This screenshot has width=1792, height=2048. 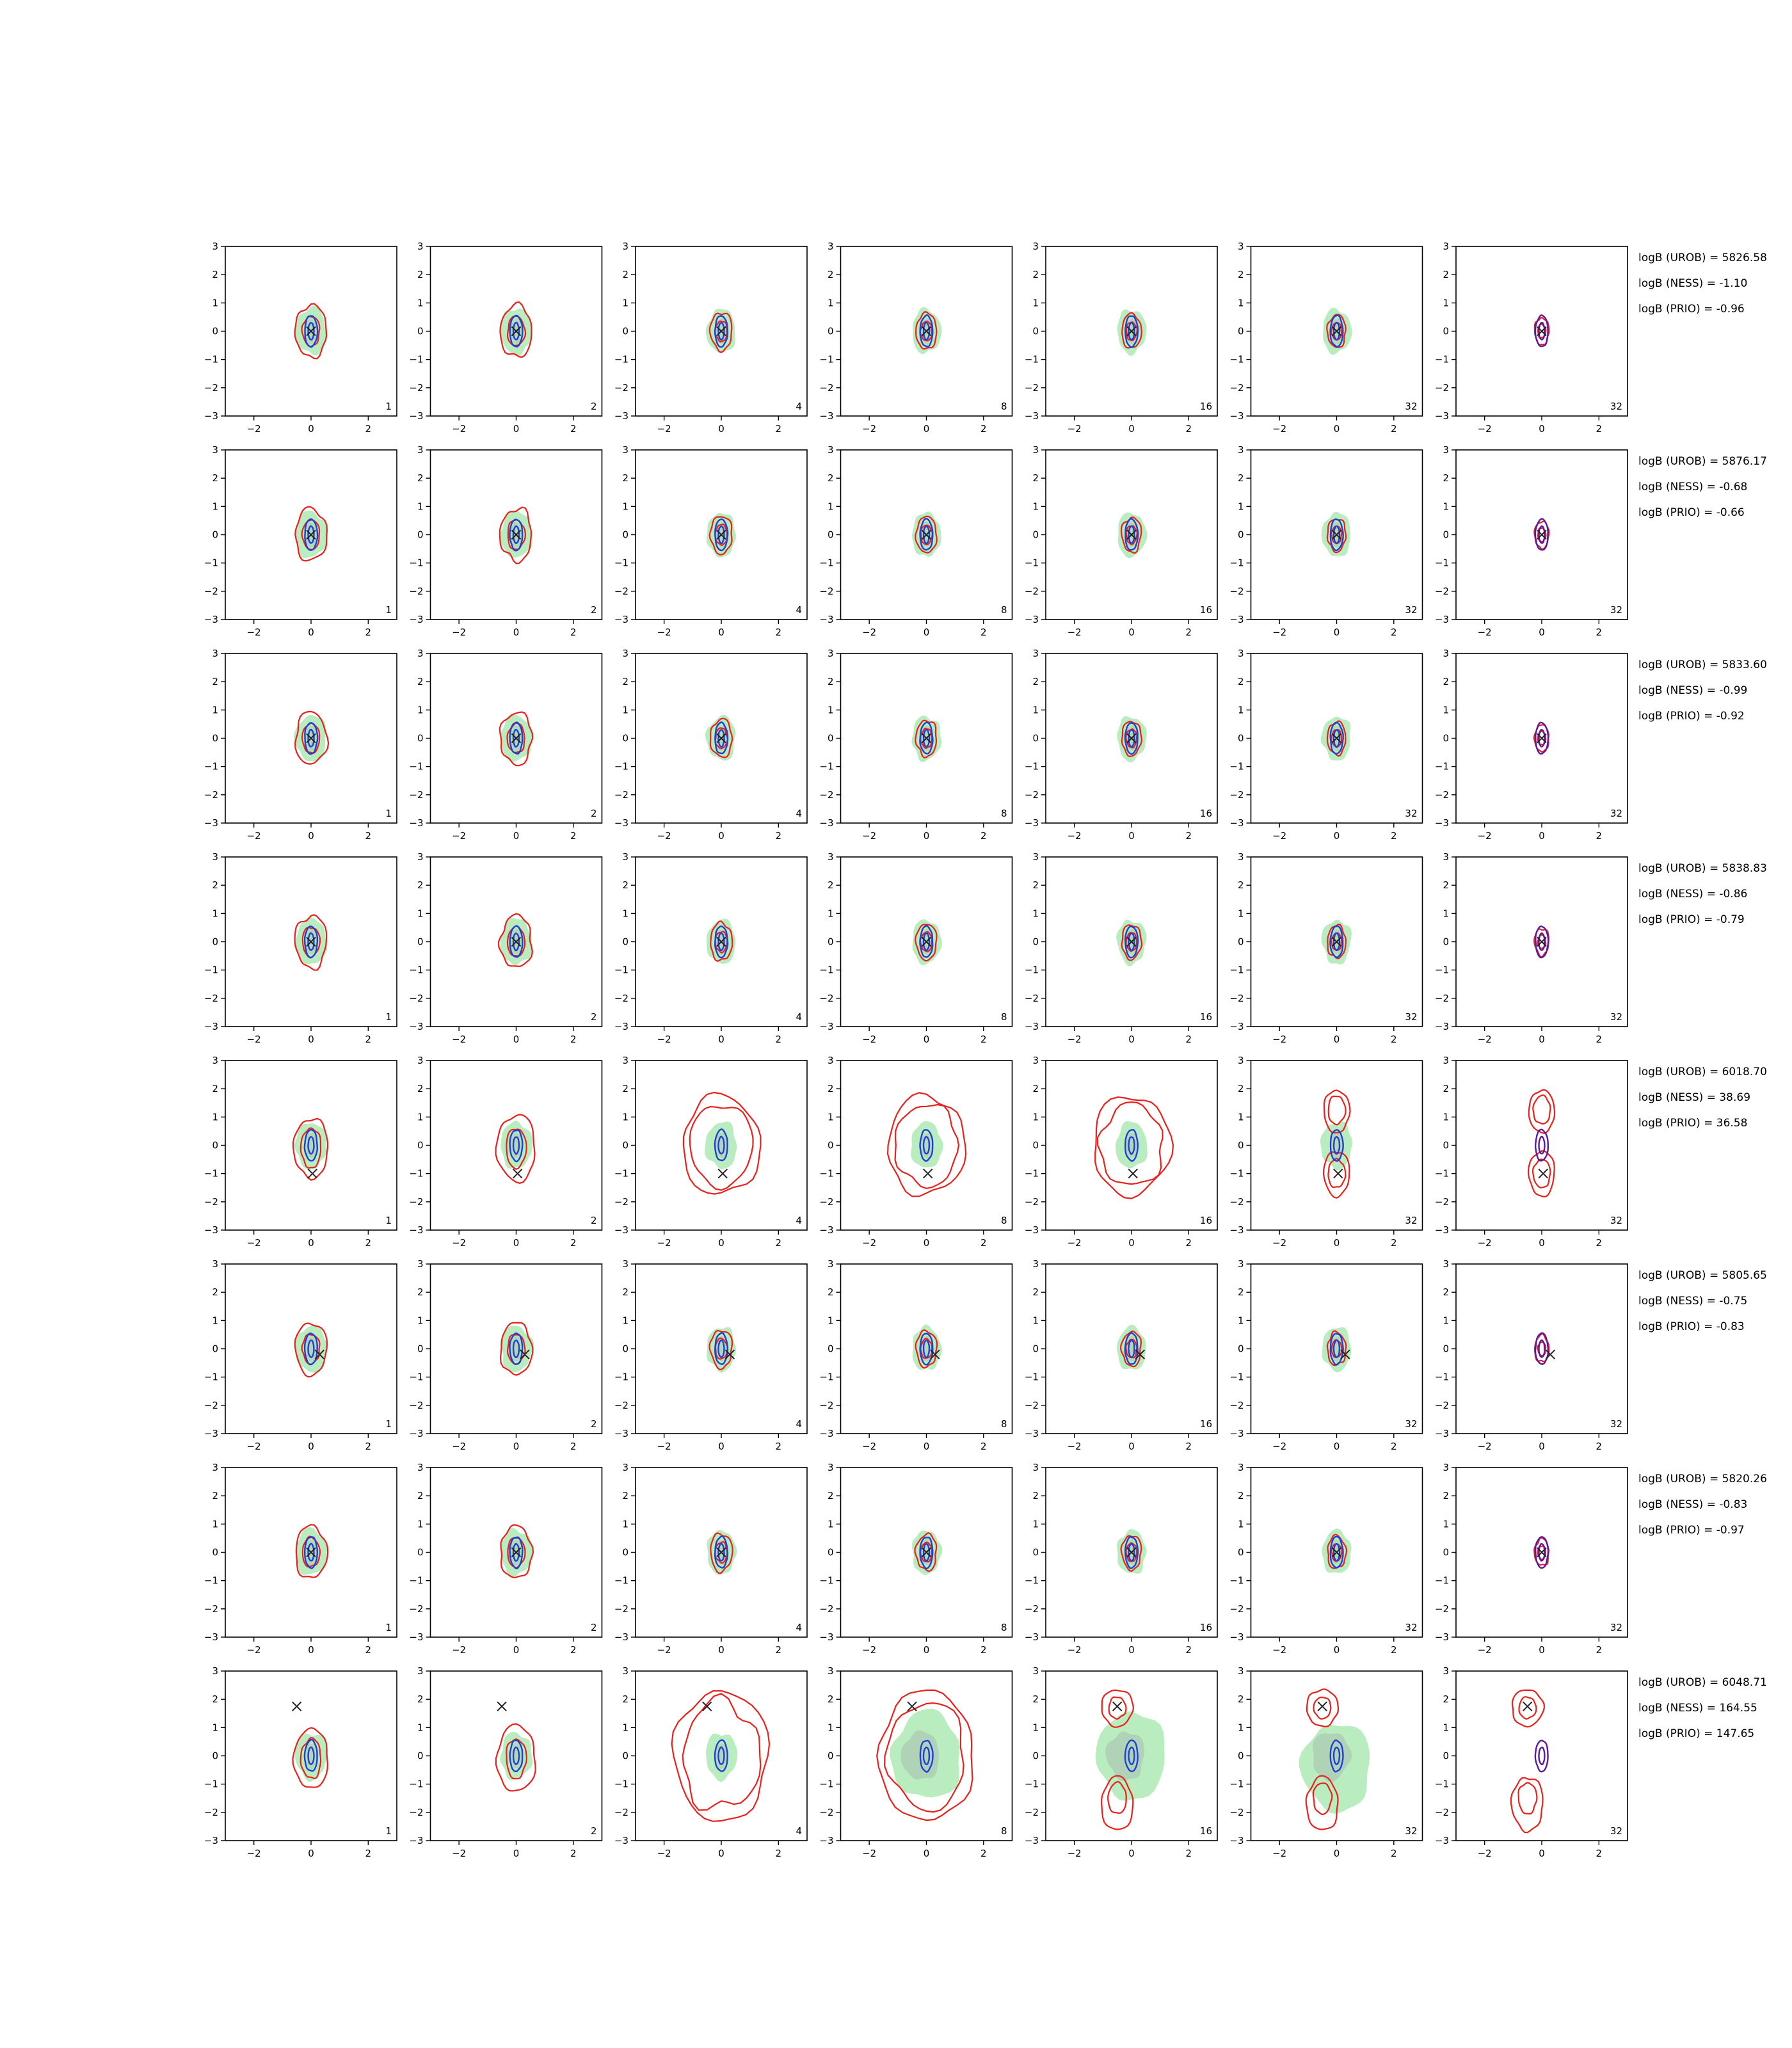 What do you see at coordinates (711, 338) in the screenshot?
I see `subplot-r1-c3: −2 0 2 −3 −2 −1 0 1 2 3 4` at bounding box center [711, 338].